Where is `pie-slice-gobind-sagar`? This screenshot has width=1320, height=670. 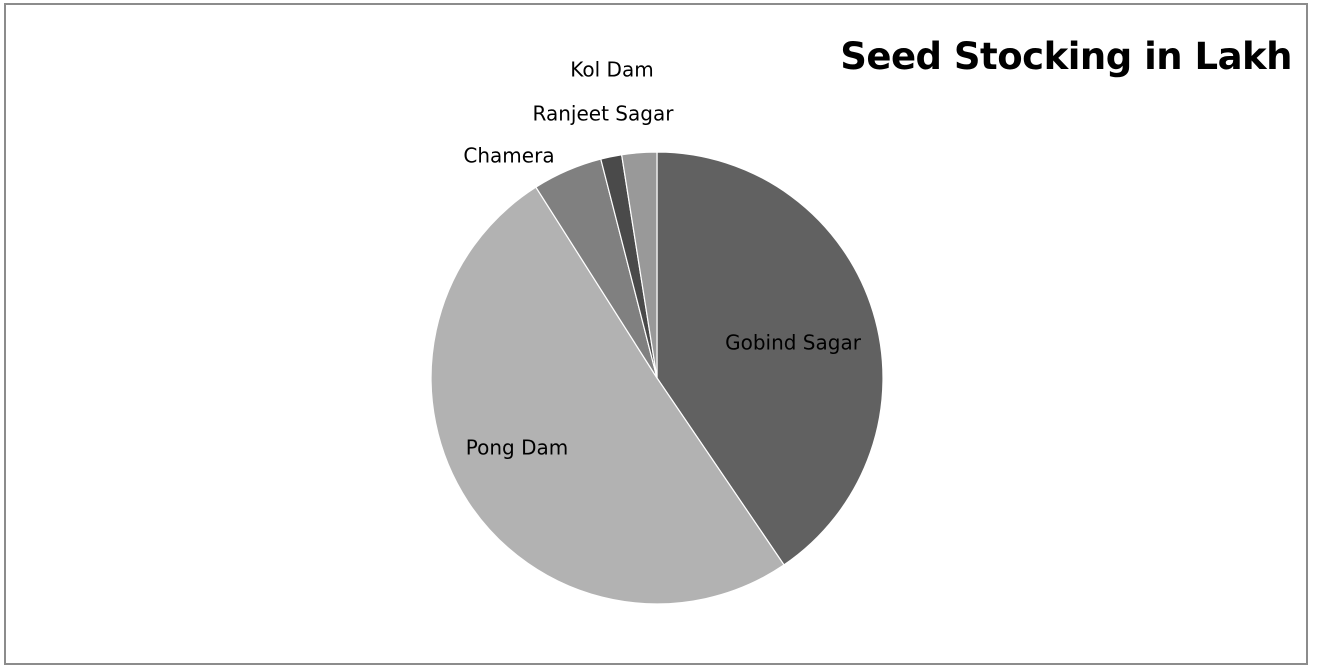
pie-slice-gobind-sagar is located at coordinates (770, 358).